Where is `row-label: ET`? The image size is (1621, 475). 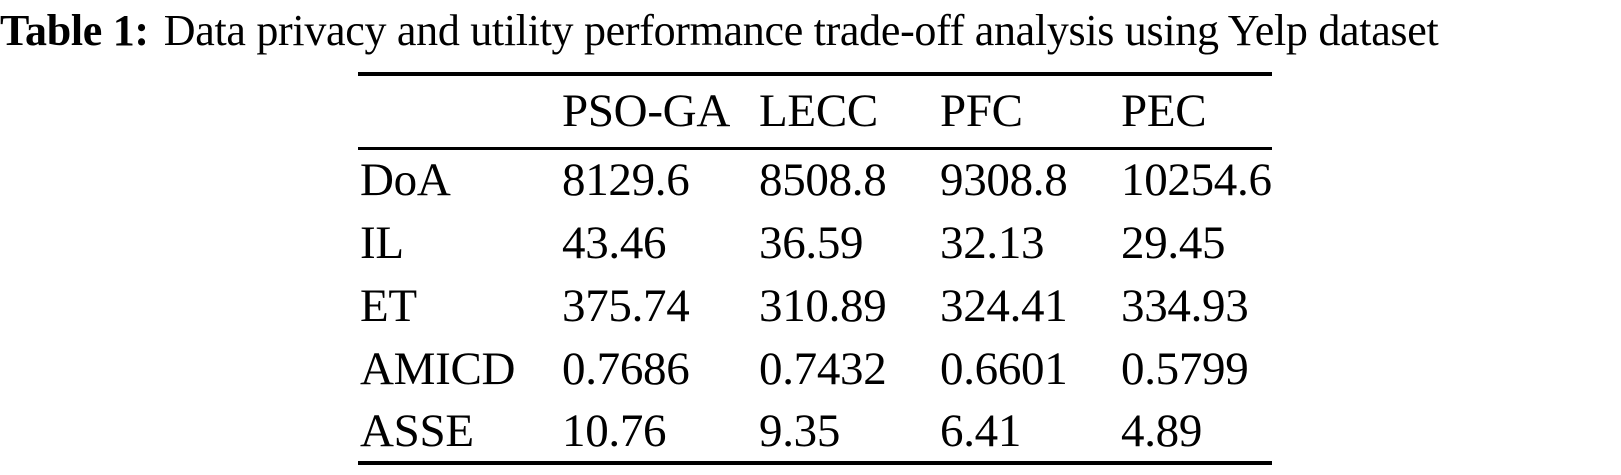 row-label: ET is located at coordinates (388, 305).